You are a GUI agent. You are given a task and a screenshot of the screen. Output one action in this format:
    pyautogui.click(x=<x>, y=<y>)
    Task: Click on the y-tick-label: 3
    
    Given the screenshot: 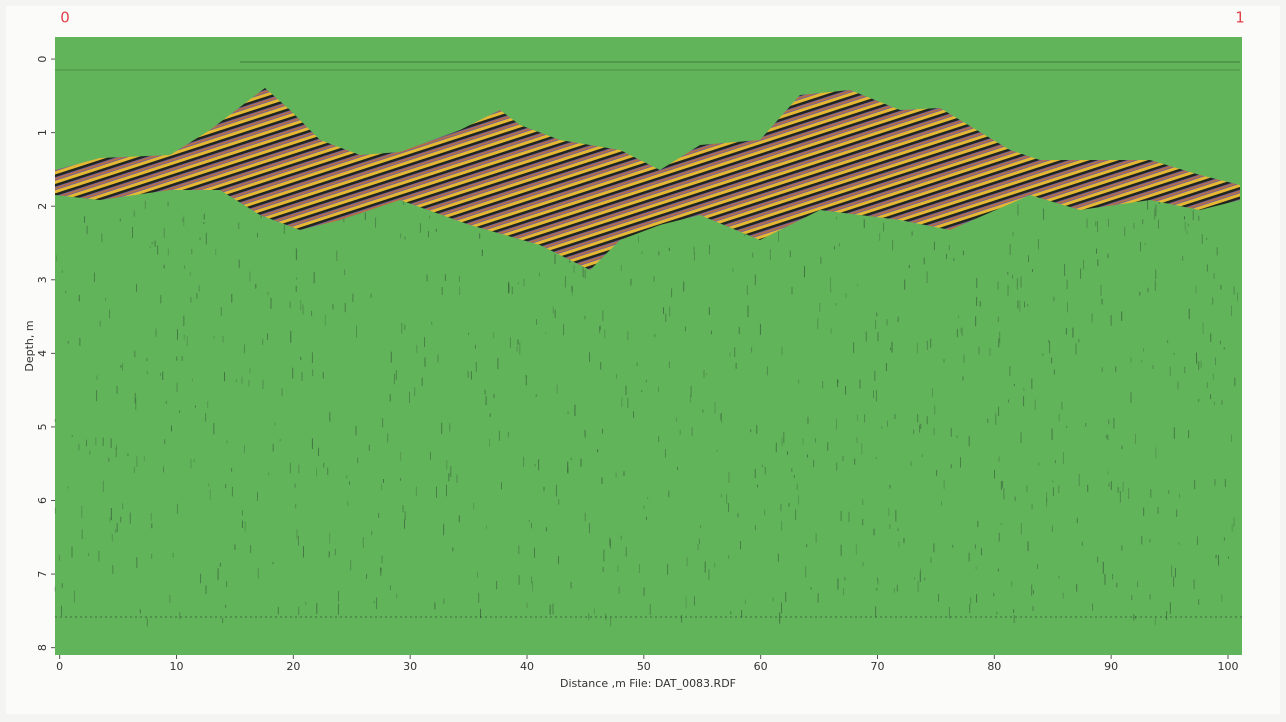 What is the action you would take?
    pyautogui.click(x=42, y=279)
    